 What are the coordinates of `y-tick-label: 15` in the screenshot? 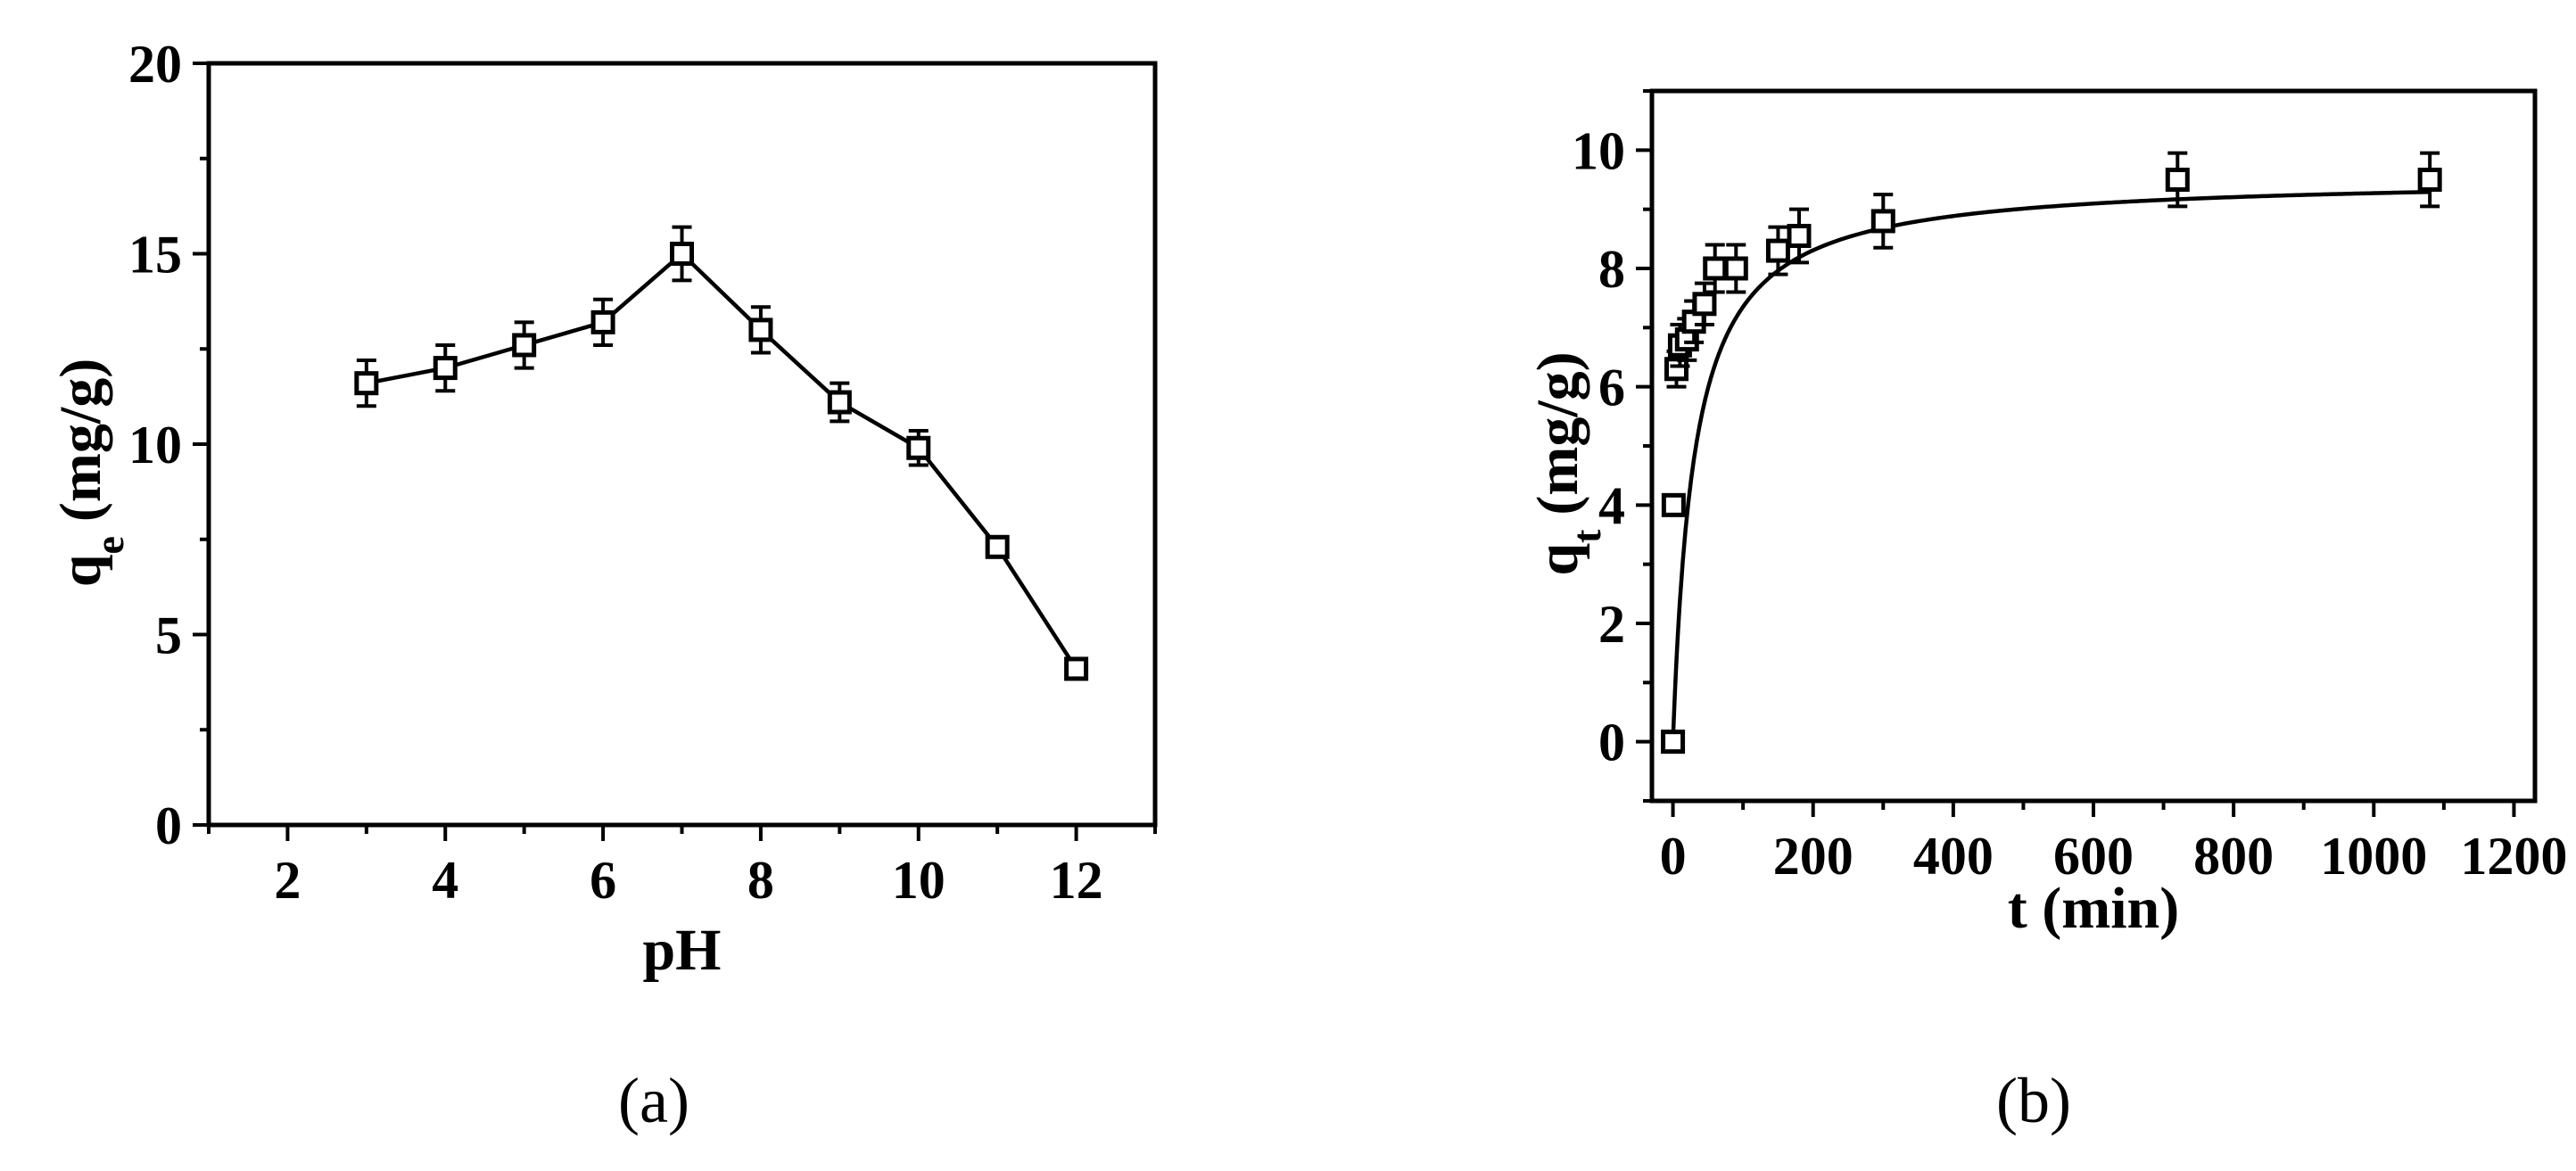 It's located at (155, 256).